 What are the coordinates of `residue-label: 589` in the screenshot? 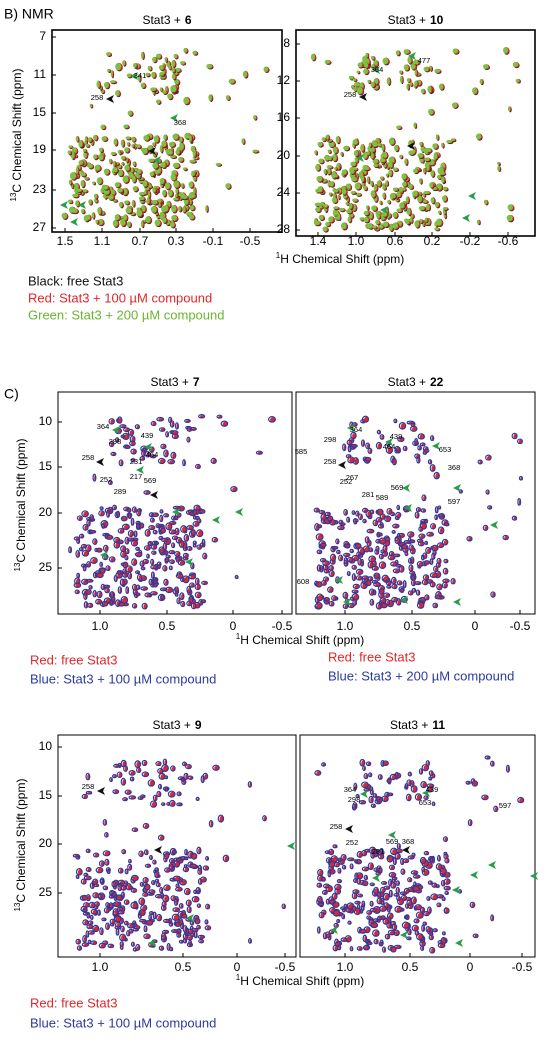 It's located at (382, 497).